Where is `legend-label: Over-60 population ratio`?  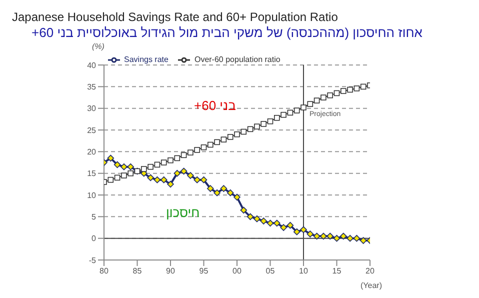 legend-label: Over-60 population ratio is located at coordinates (237, 59).